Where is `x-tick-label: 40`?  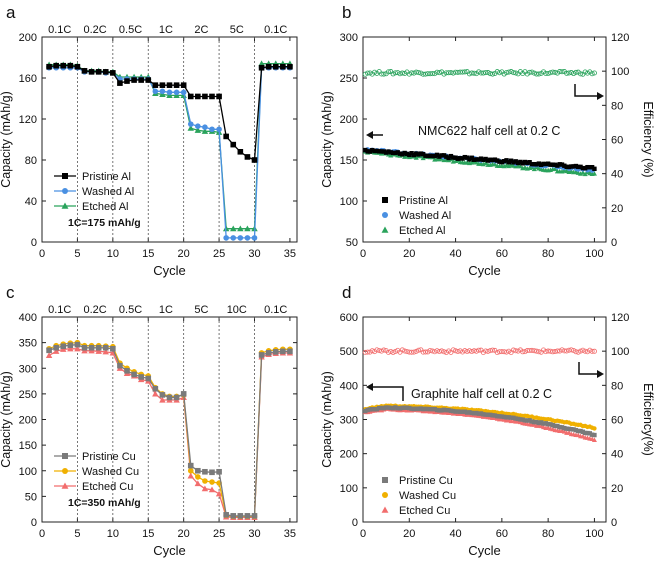 x-tick-label: 40 is located at coordinates (455, 534).